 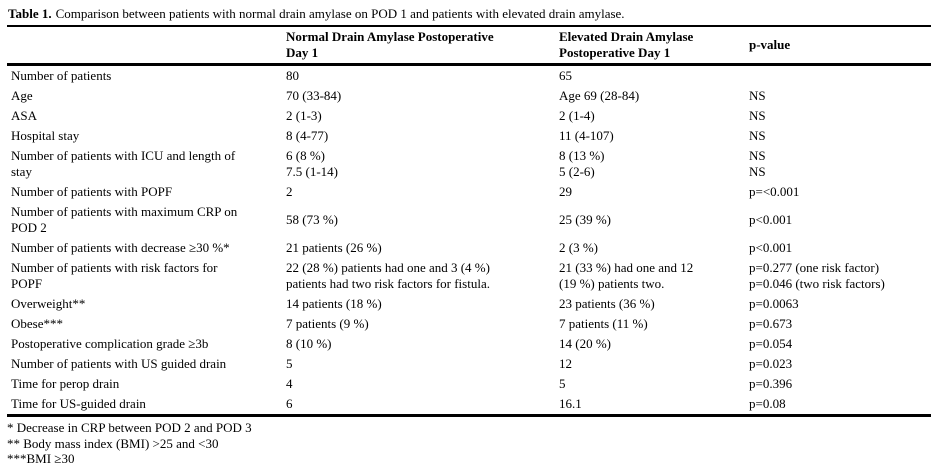 I want to click on elevated-value-cell: 8 (13 %) 5 (2-6), so click(x=582, y=163).